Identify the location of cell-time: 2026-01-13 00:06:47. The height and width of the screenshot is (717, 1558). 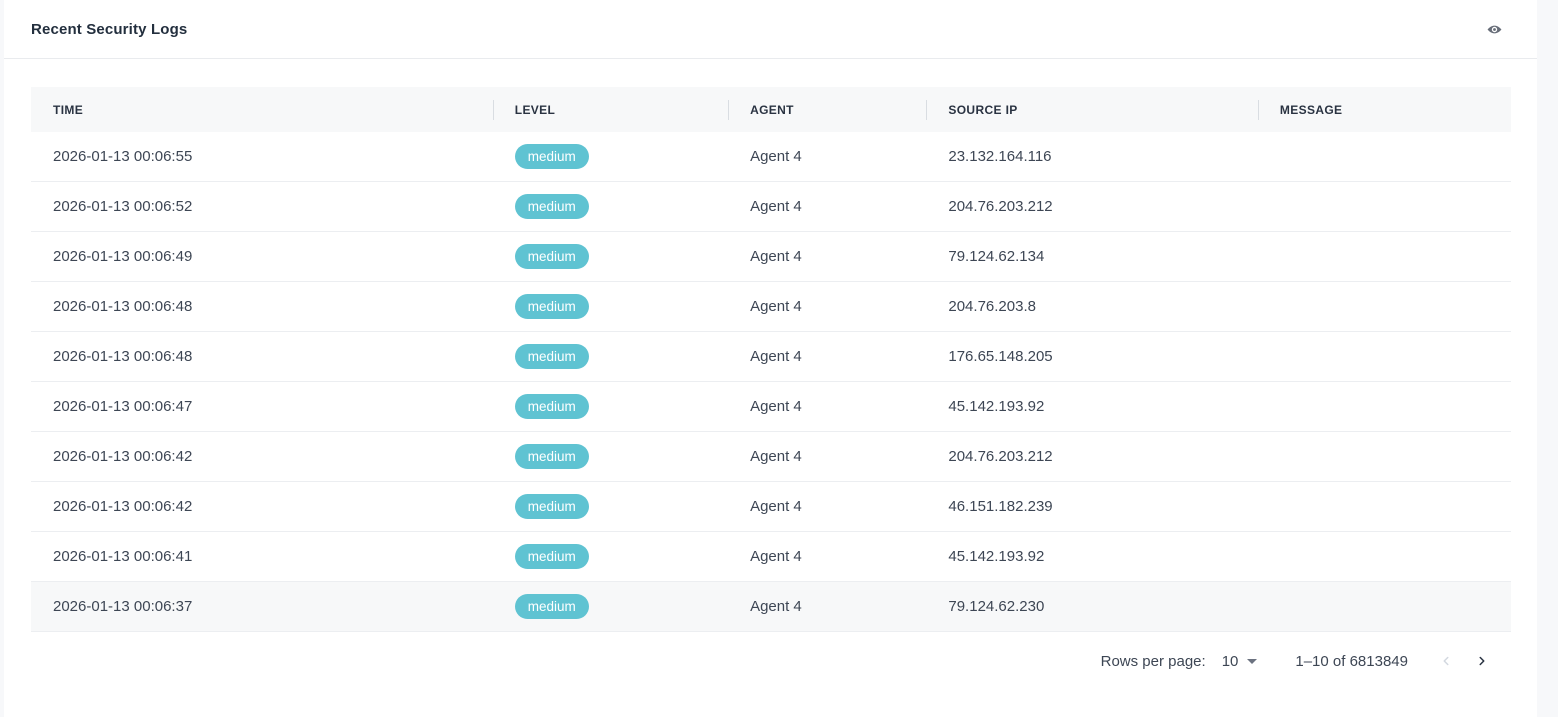
(123, 406).